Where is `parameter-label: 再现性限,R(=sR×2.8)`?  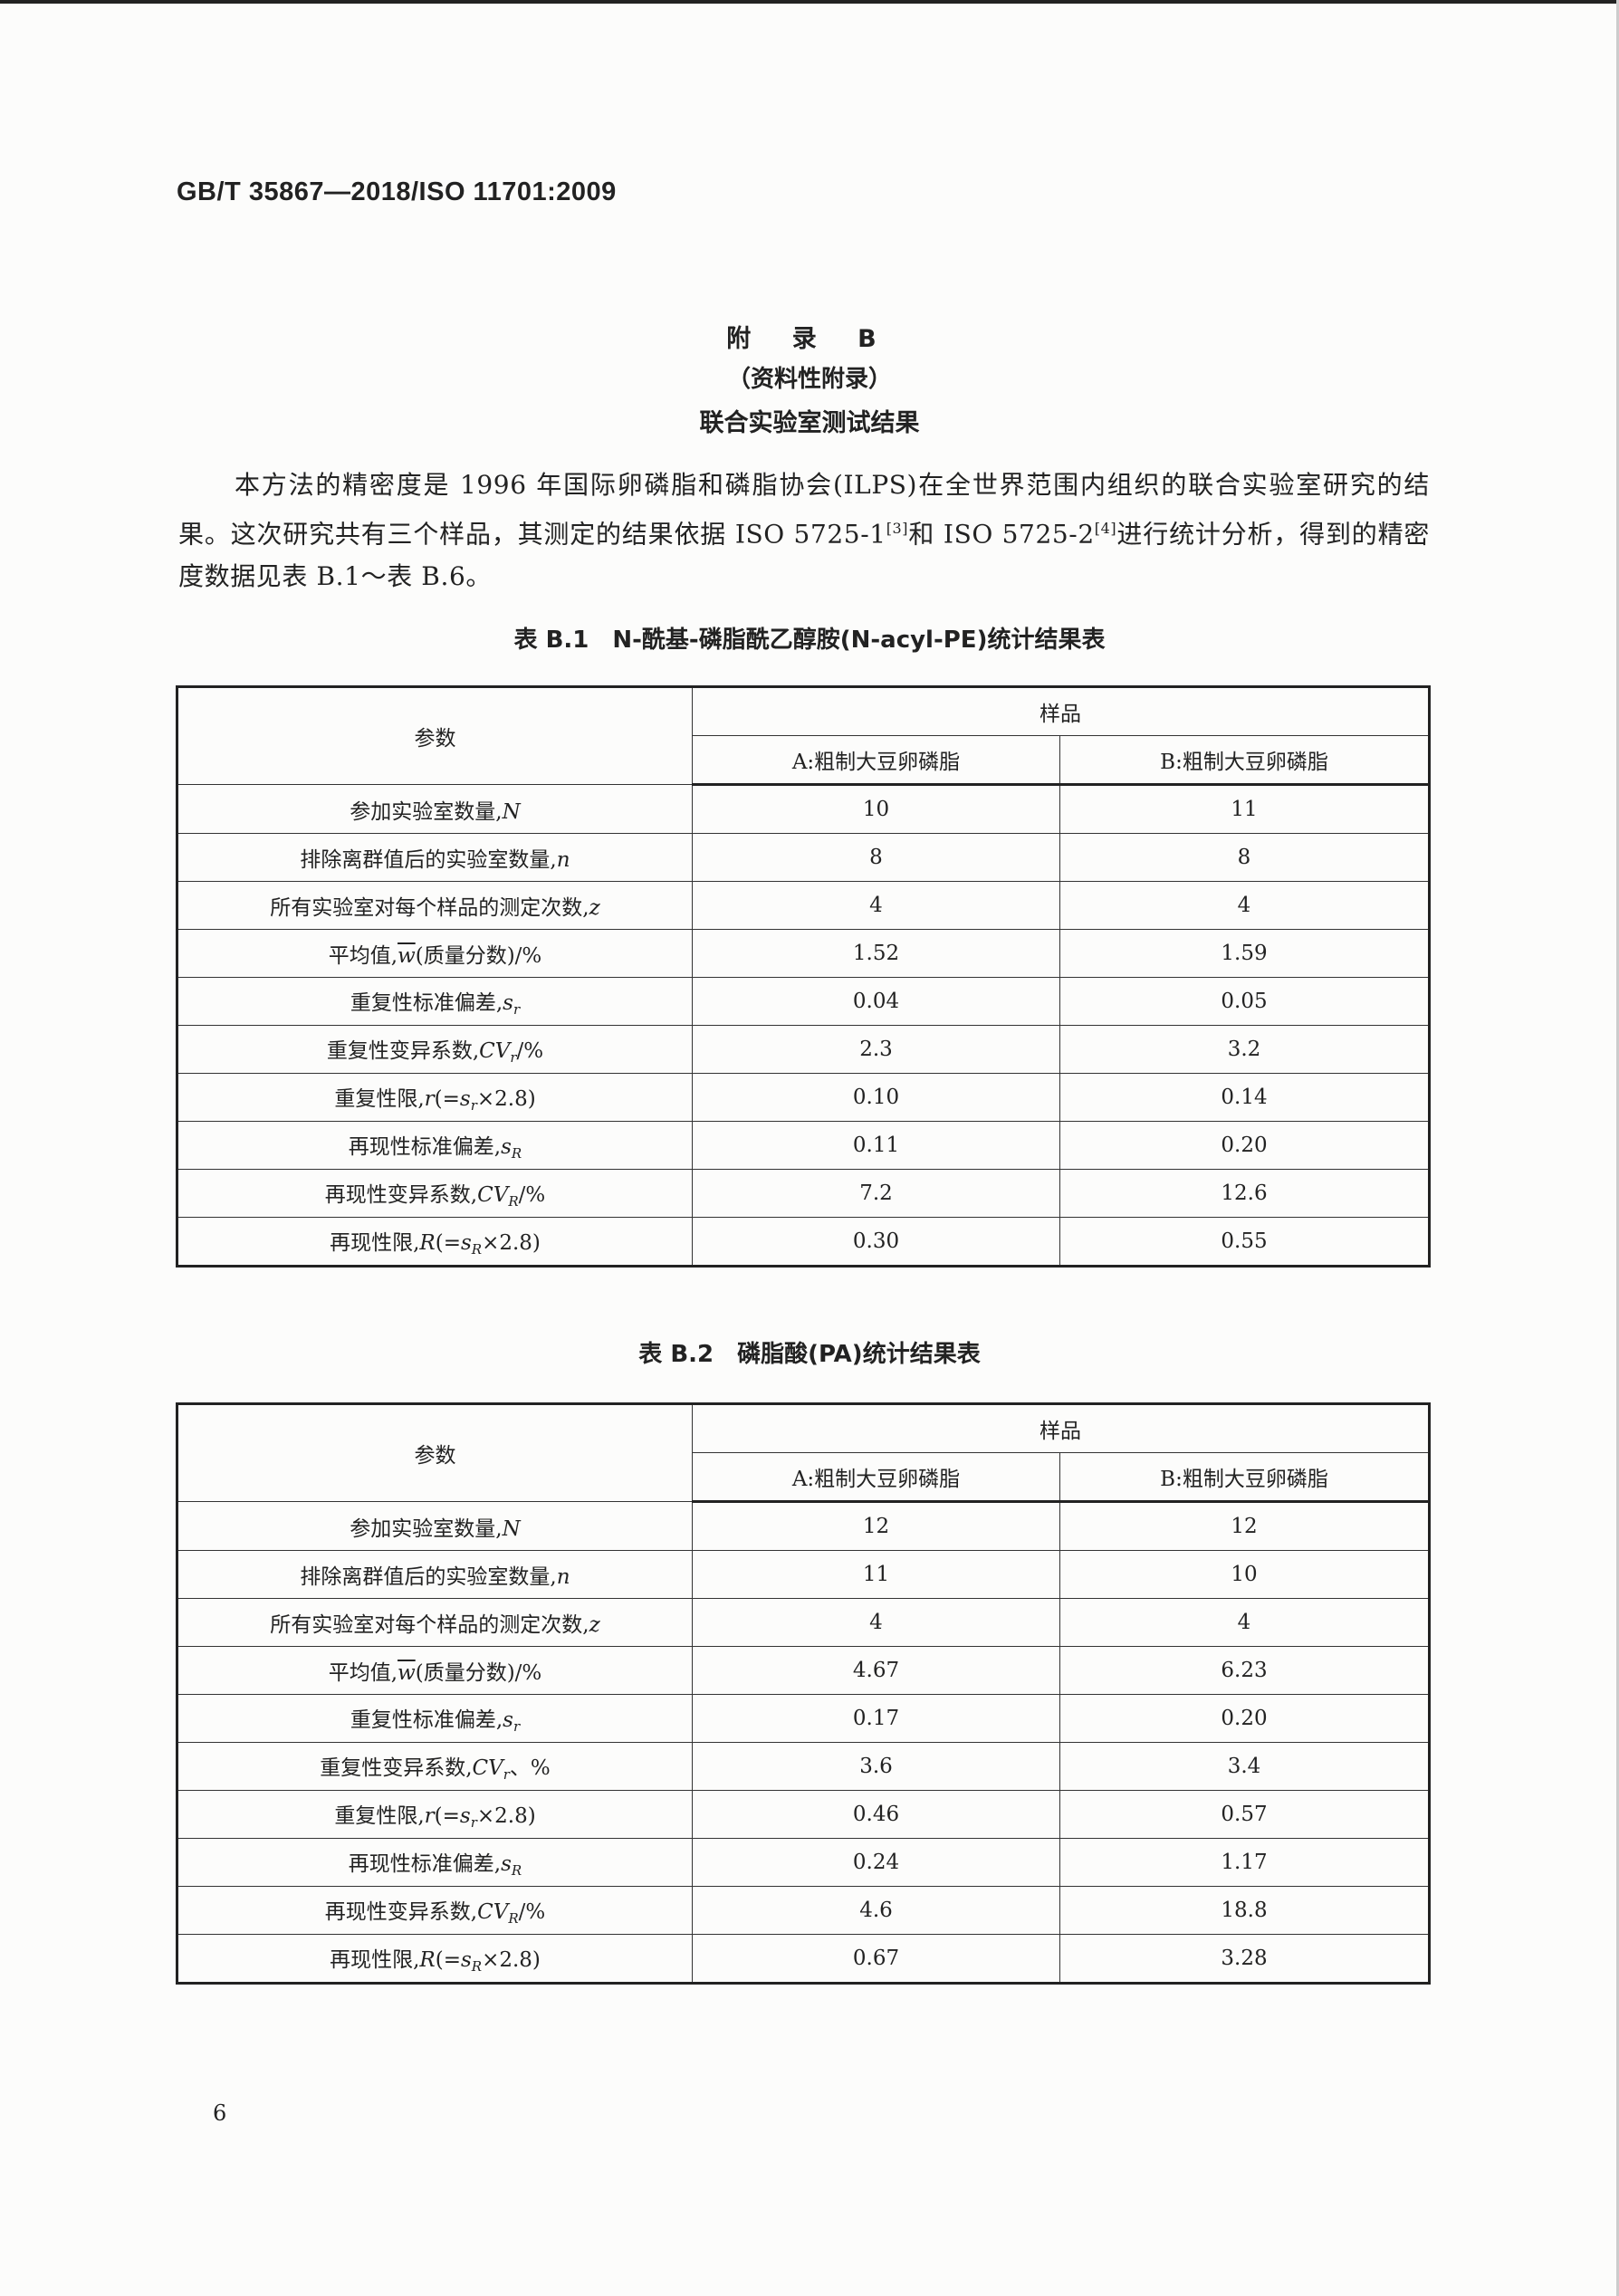
parameter-label: 再现性限,R(=sR×2.8) is located at coordinates (435, 1242).